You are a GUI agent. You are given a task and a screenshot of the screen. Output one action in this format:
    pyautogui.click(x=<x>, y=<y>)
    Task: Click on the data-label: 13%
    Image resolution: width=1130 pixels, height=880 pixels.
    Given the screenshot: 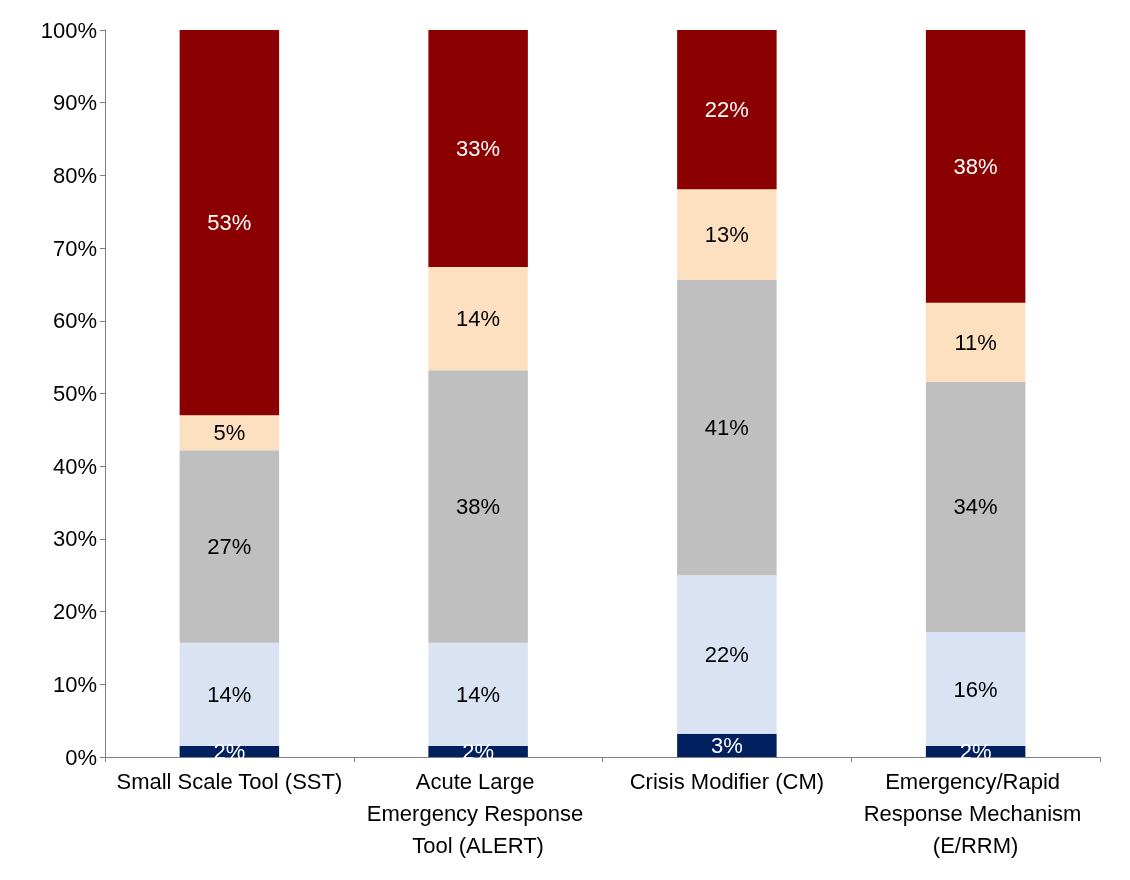 What is the action you would take?
    pyautogui.click(x=726, y=235)
    